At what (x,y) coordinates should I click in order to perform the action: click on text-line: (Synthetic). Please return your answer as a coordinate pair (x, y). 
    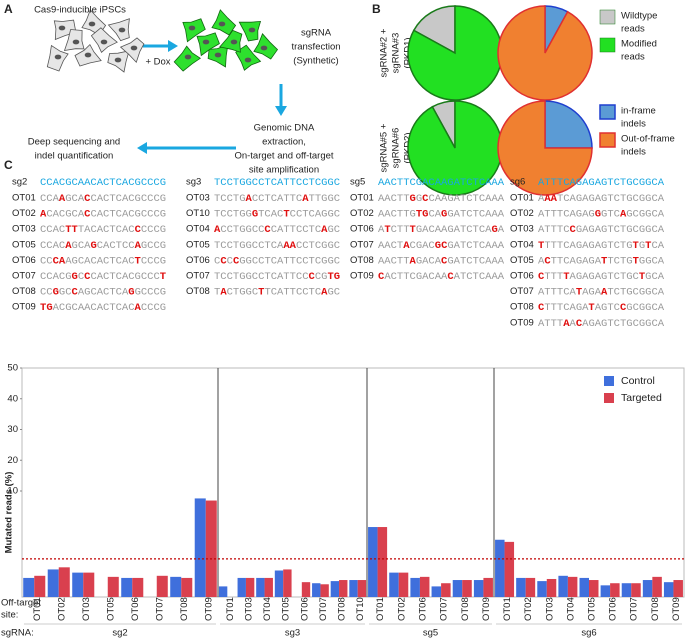
    Looking at the image, I should click on (315, 61).